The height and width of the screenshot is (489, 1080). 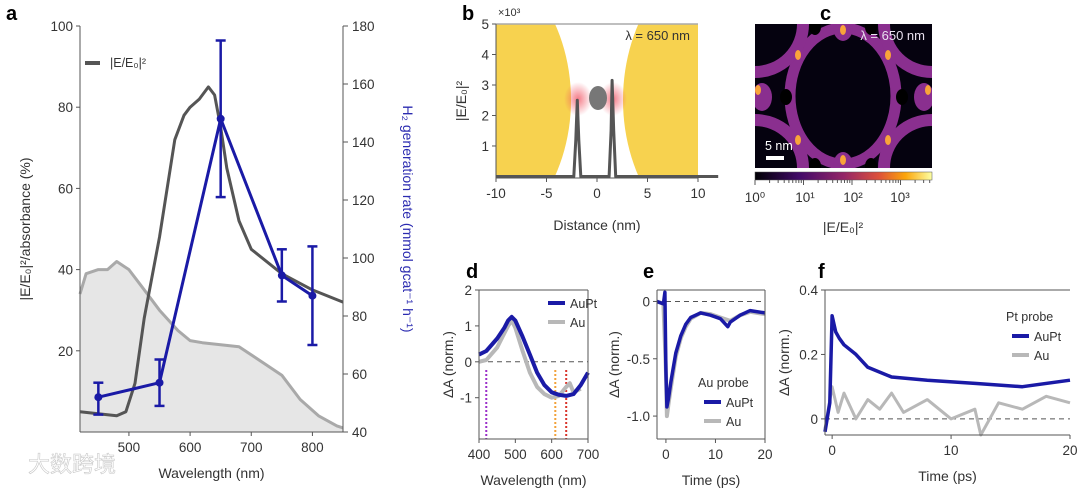 I want to click on x-tick-label: 5, so click(x=648, y=193).